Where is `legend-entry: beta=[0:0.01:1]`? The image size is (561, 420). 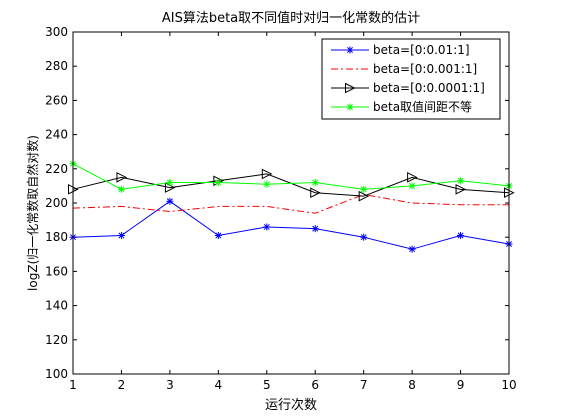 legend-entry: beta=[0:0.01:1] is located at coordinates (400, 50).